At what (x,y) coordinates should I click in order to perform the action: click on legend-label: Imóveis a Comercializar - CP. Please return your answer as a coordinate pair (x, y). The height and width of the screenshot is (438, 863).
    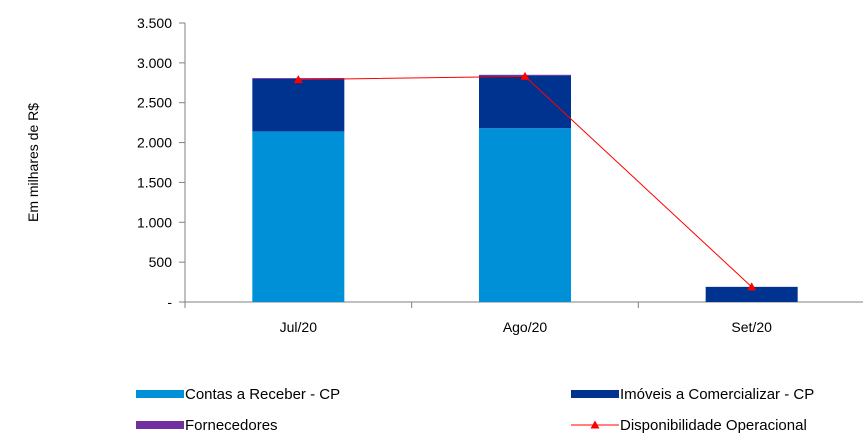
    Looking at the image, I should click on (717, 394).